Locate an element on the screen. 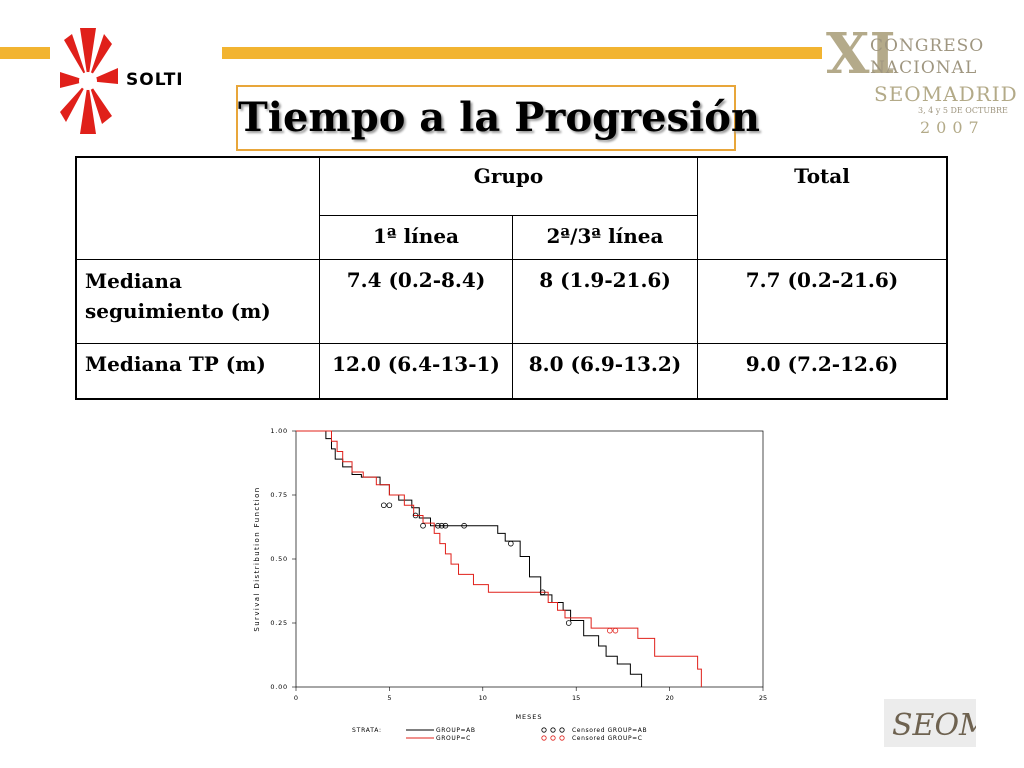 This screenshot has width=1024, height=768. solti-logo-icon is located at coordinates (89, 81).